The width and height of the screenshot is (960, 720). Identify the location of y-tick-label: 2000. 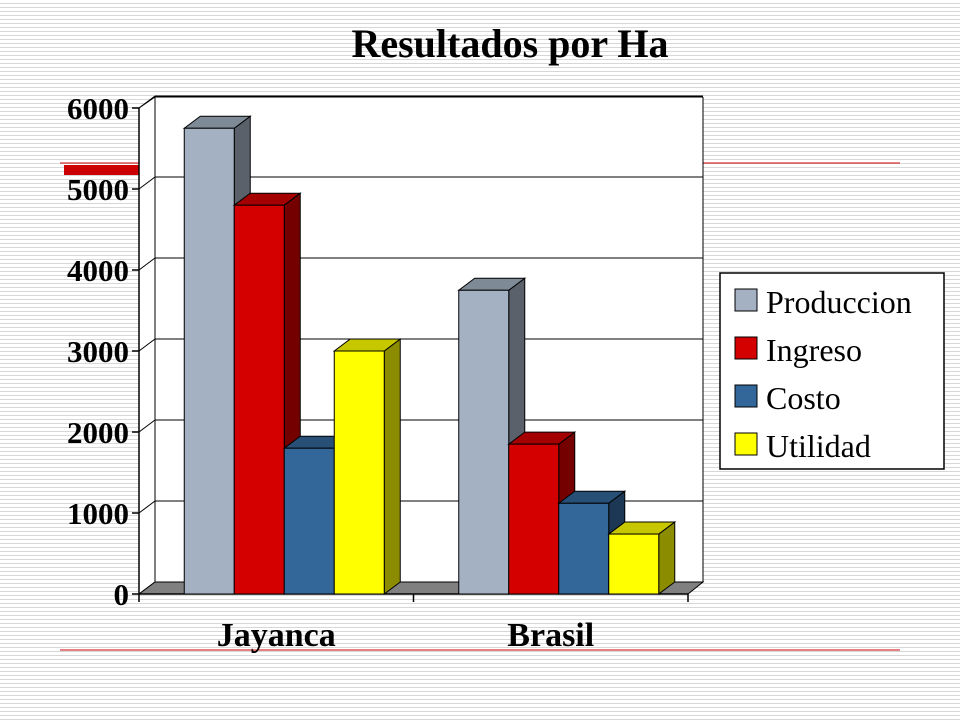
(98, 432).